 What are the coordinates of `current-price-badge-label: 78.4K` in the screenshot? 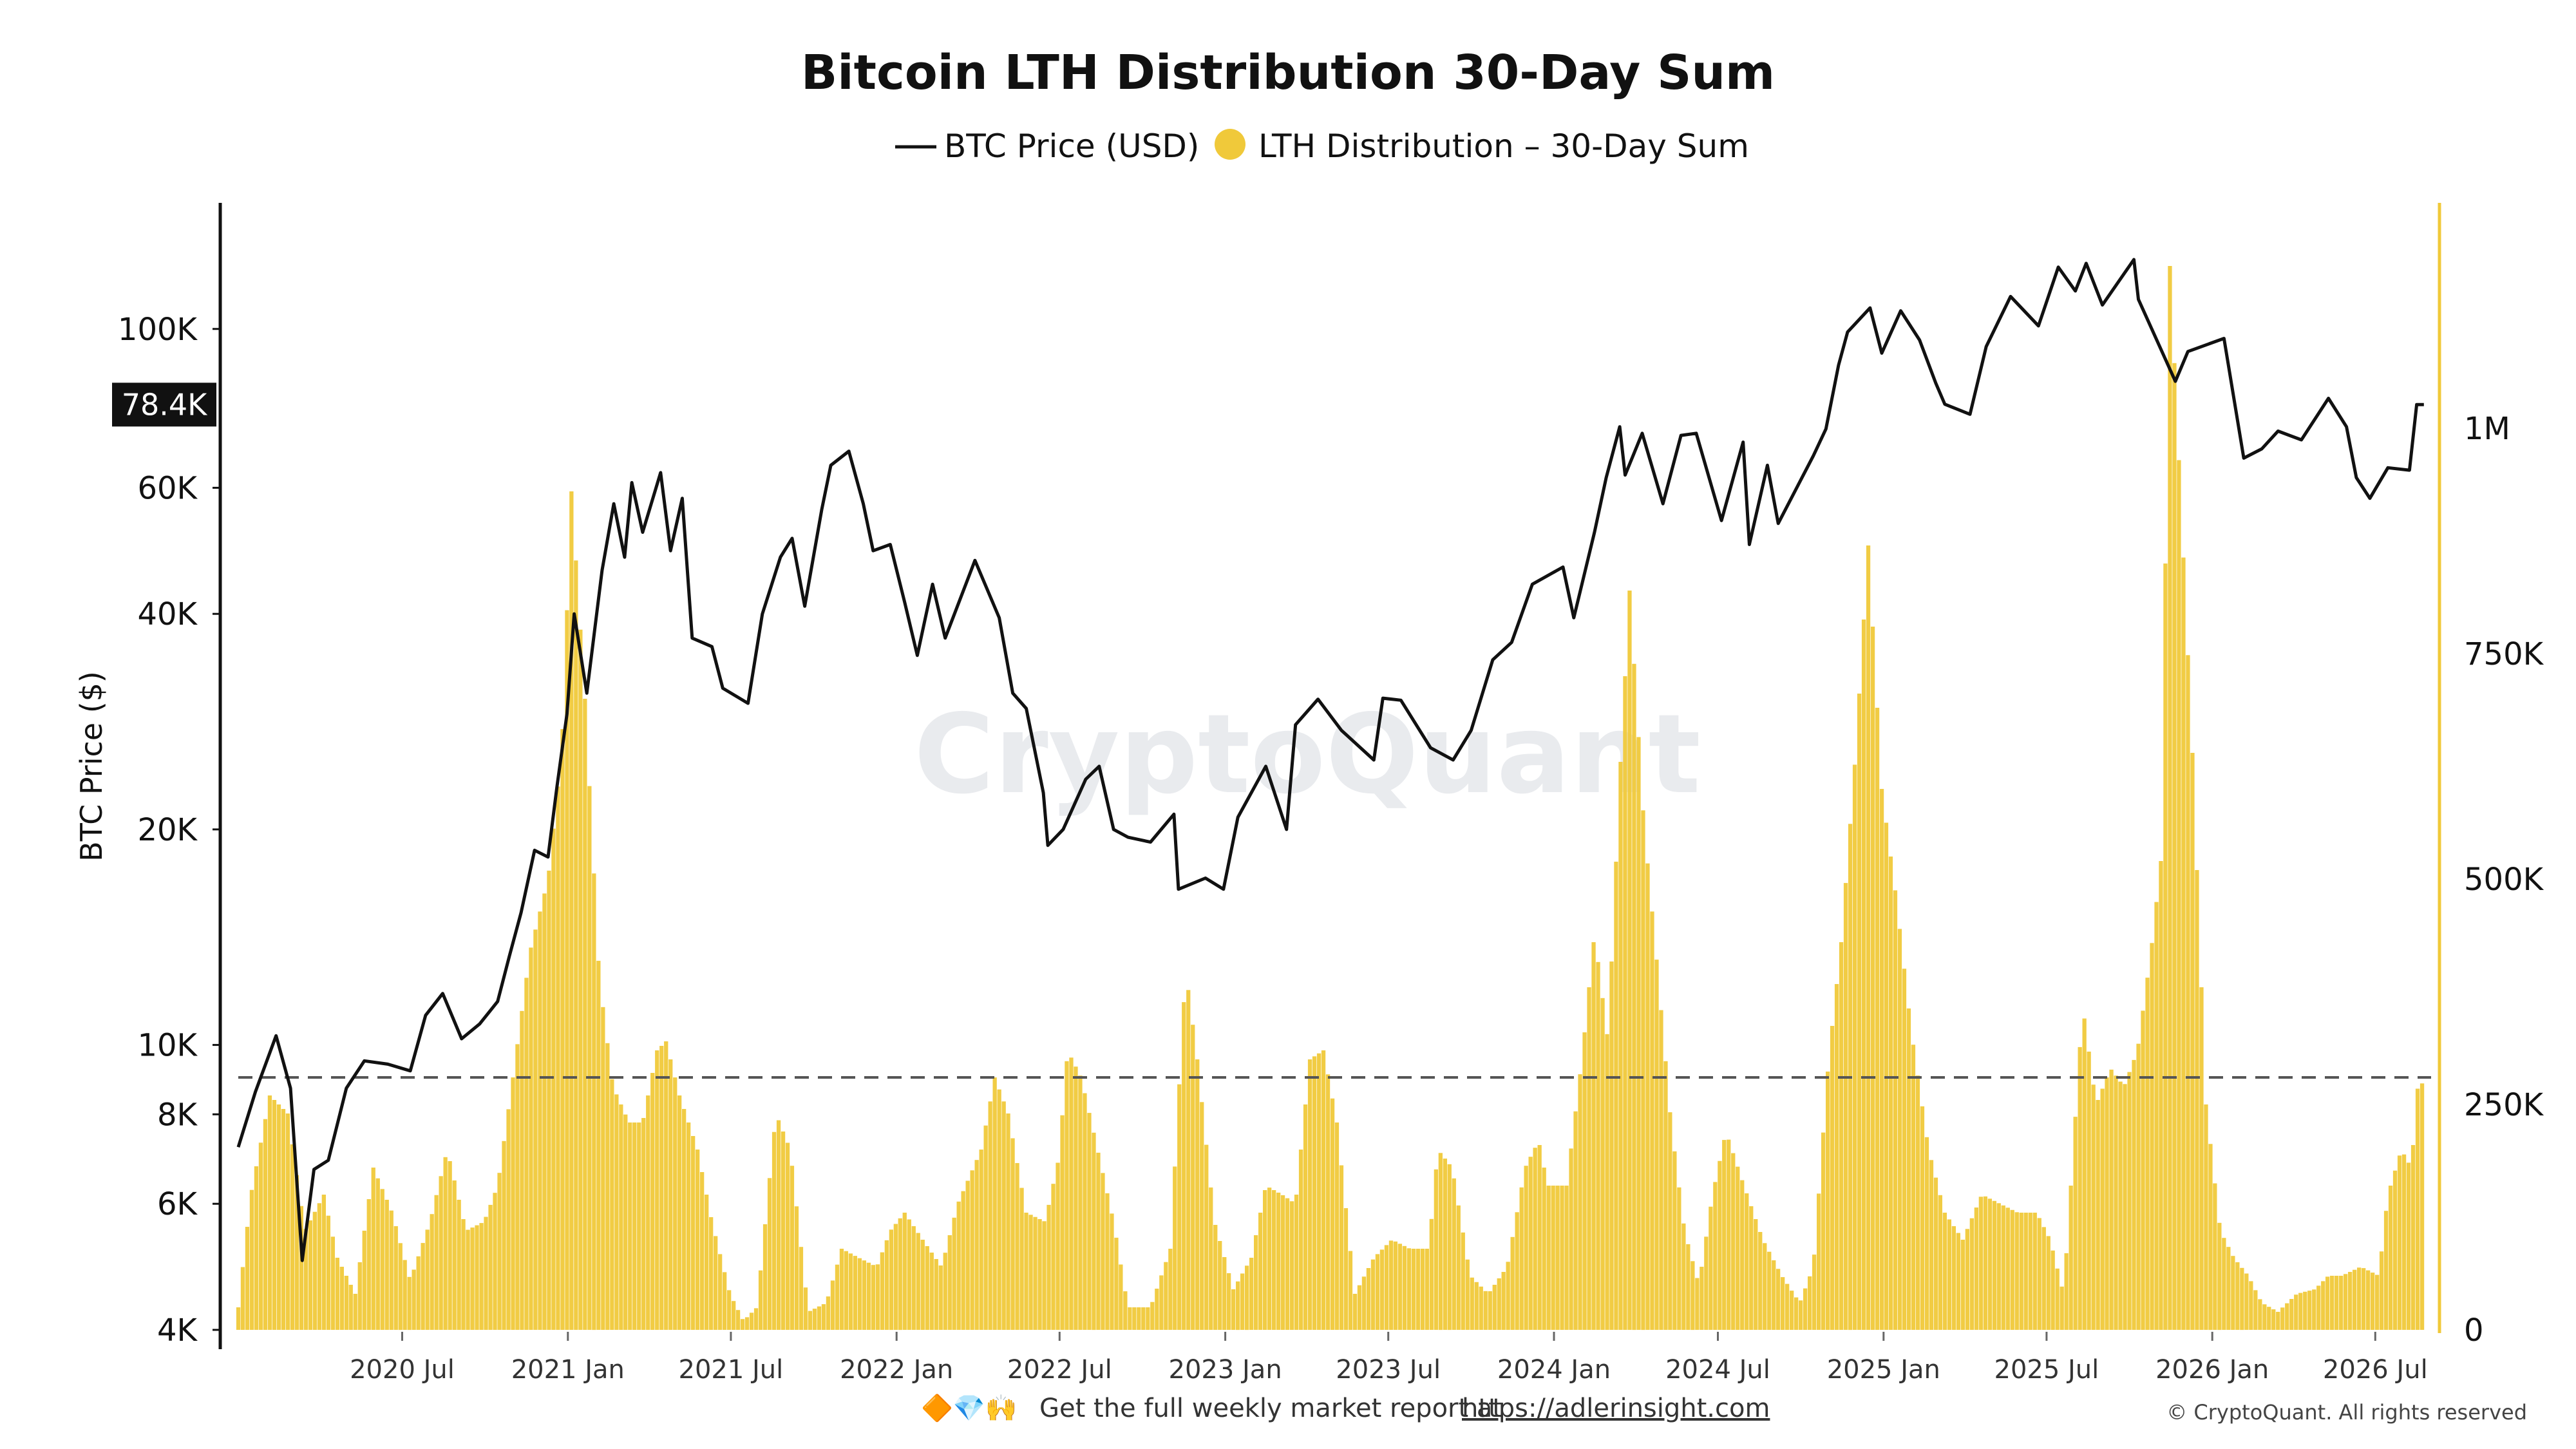 It's located at (165, 404).